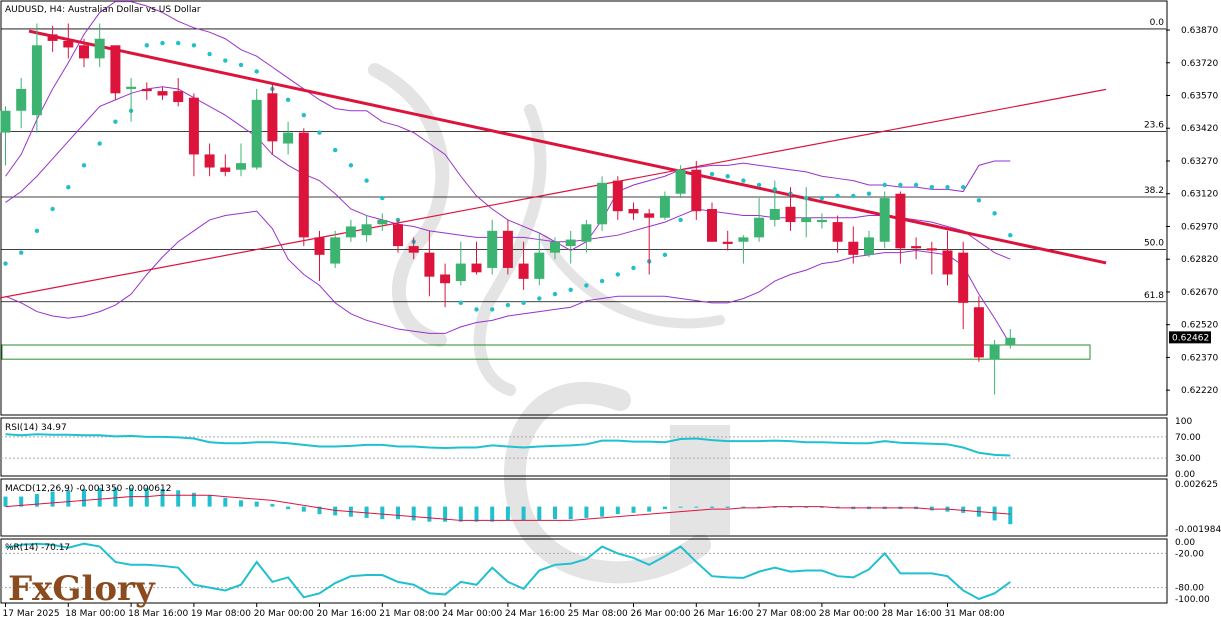  What do you see at coordinates (1199, 96) in the screenshot?
I see `price-tick-label: 0.63570` at bounding box center [1199, 96].